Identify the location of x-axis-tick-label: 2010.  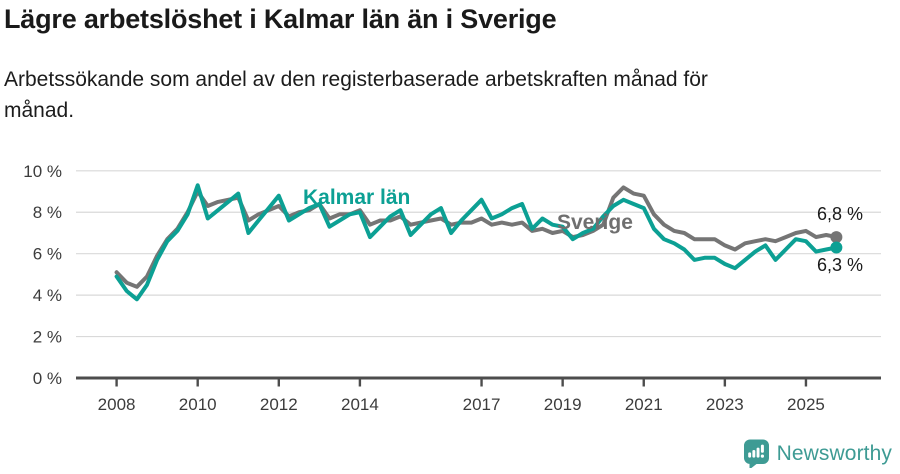
(198, 404).